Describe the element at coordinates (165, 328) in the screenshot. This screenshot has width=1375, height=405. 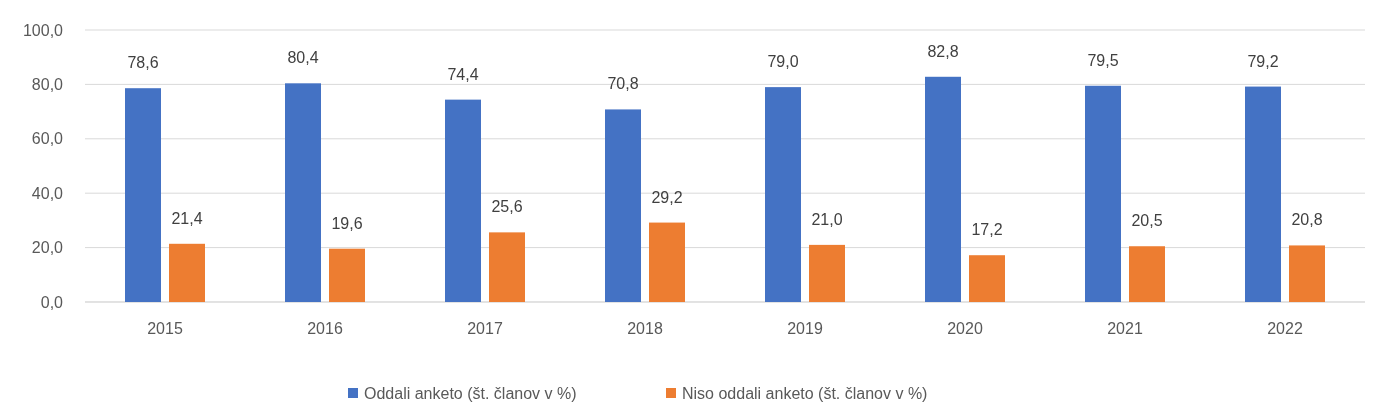
I see `x-tick-label: 2015` at that location.